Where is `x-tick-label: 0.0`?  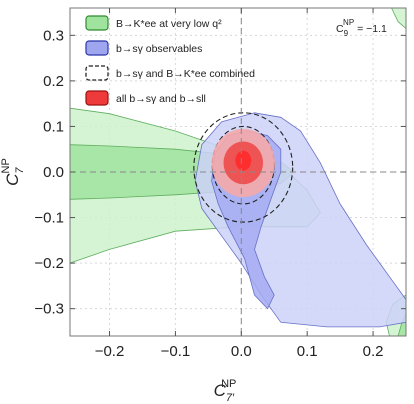 x-tick-label: 0.0 is located at coordinates (241, 351).